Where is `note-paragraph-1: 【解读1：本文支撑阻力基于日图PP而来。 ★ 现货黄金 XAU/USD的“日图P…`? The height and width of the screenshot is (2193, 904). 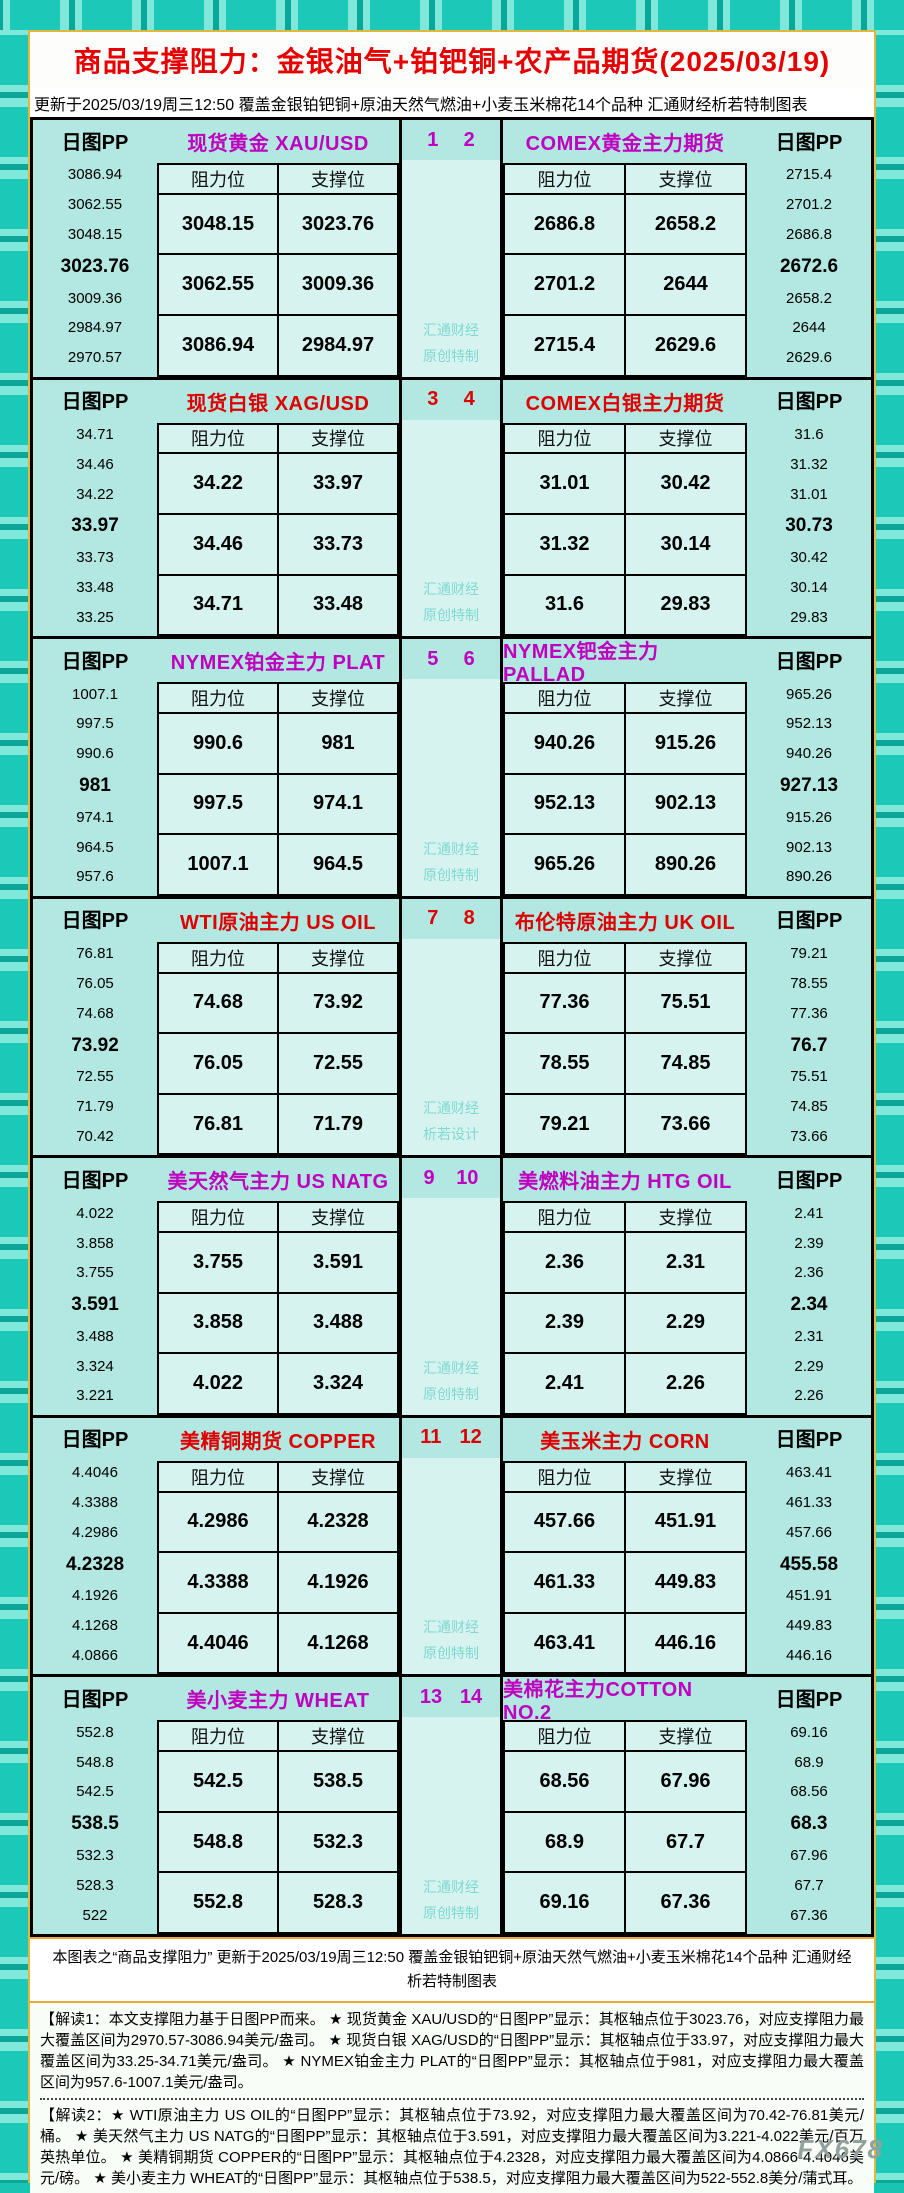 note-paragraph-1: 【解读1：本文支撑阻力基于日图PP而来。 ★ 现货黄金 XAU/USD的“日图P… is located at coordinates (452, 2051).